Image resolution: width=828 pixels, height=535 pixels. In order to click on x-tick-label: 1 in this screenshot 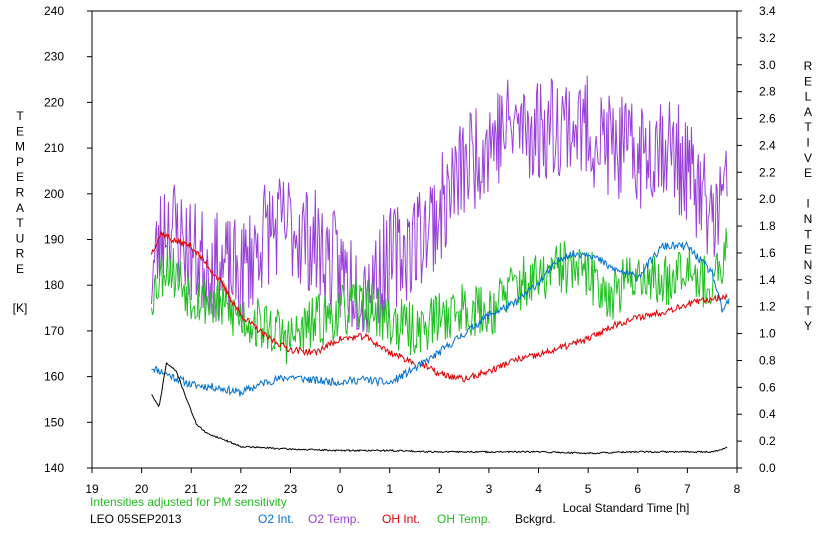, I will do `click(389, 489)`.